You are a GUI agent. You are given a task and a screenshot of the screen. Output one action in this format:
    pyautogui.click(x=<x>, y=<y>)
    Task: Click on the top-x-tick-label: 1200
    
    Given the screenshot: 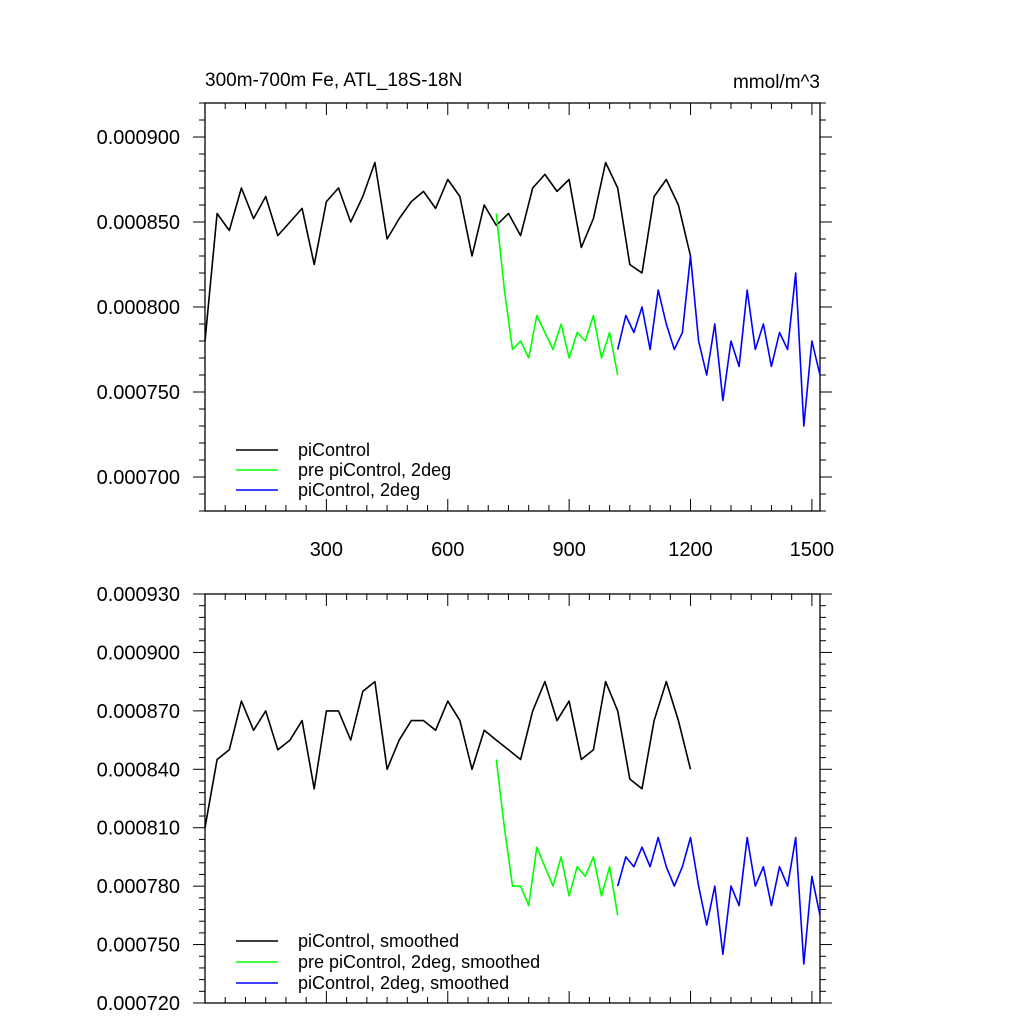 What is the action you would take?
    pyautogui.click(x=690, y=550)
    